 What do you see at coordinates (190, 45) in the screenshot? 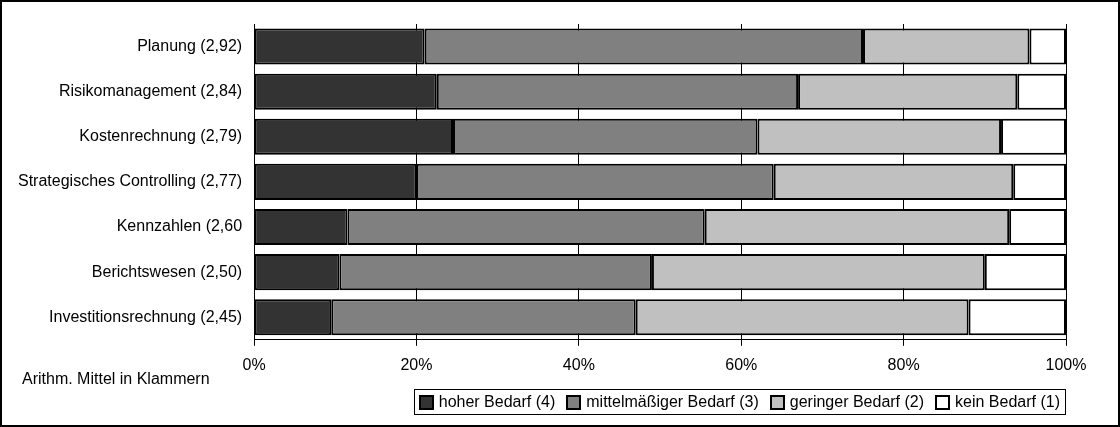
I see `y-tick-label: Planung (2,92)` at bounding box center [190, 45].